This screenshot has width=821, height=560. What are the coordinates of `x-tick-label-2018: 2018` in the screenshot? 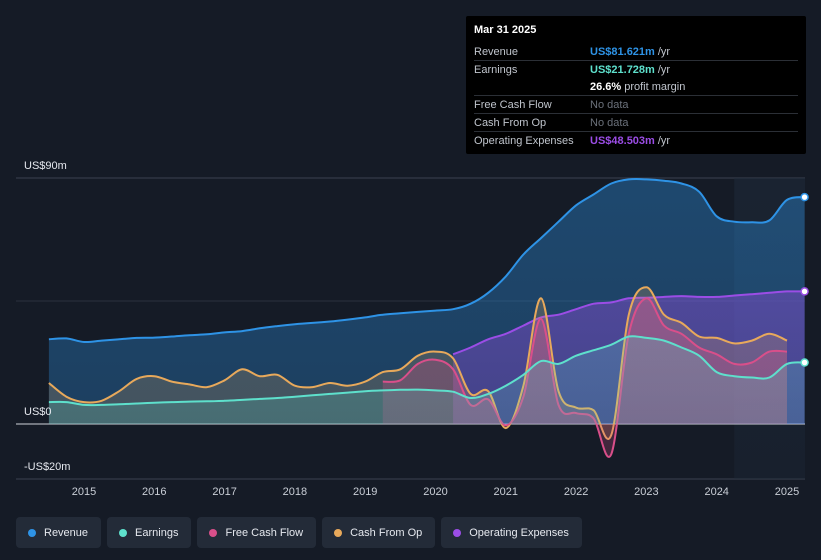 It's located at (295, 492).